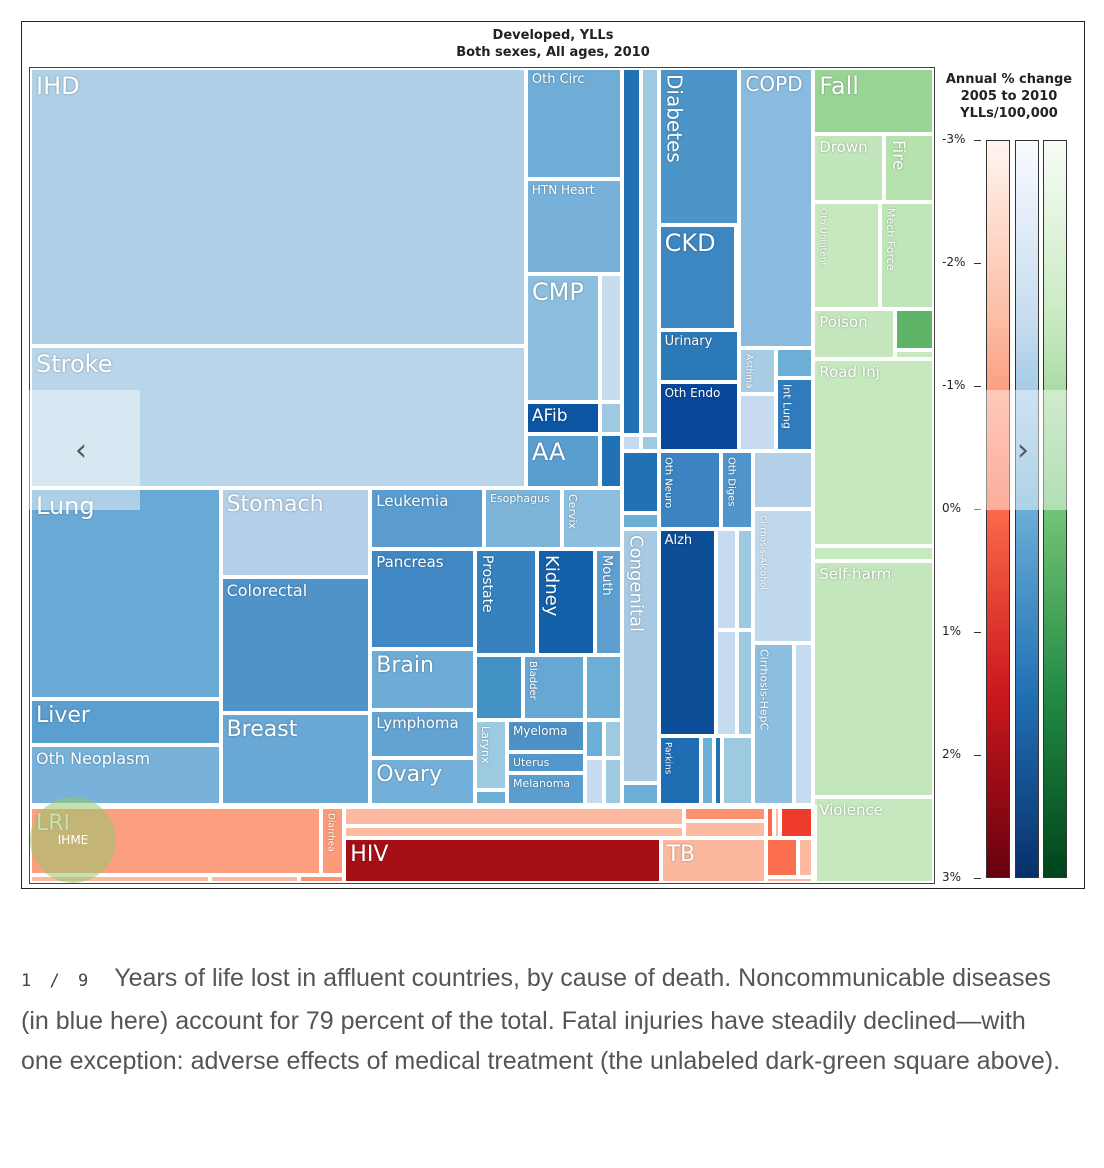 Image resolution: width=1104 pixels, height=1168 pixels. I want to click on tile-label: Oth Neuro, so click(668, 483).